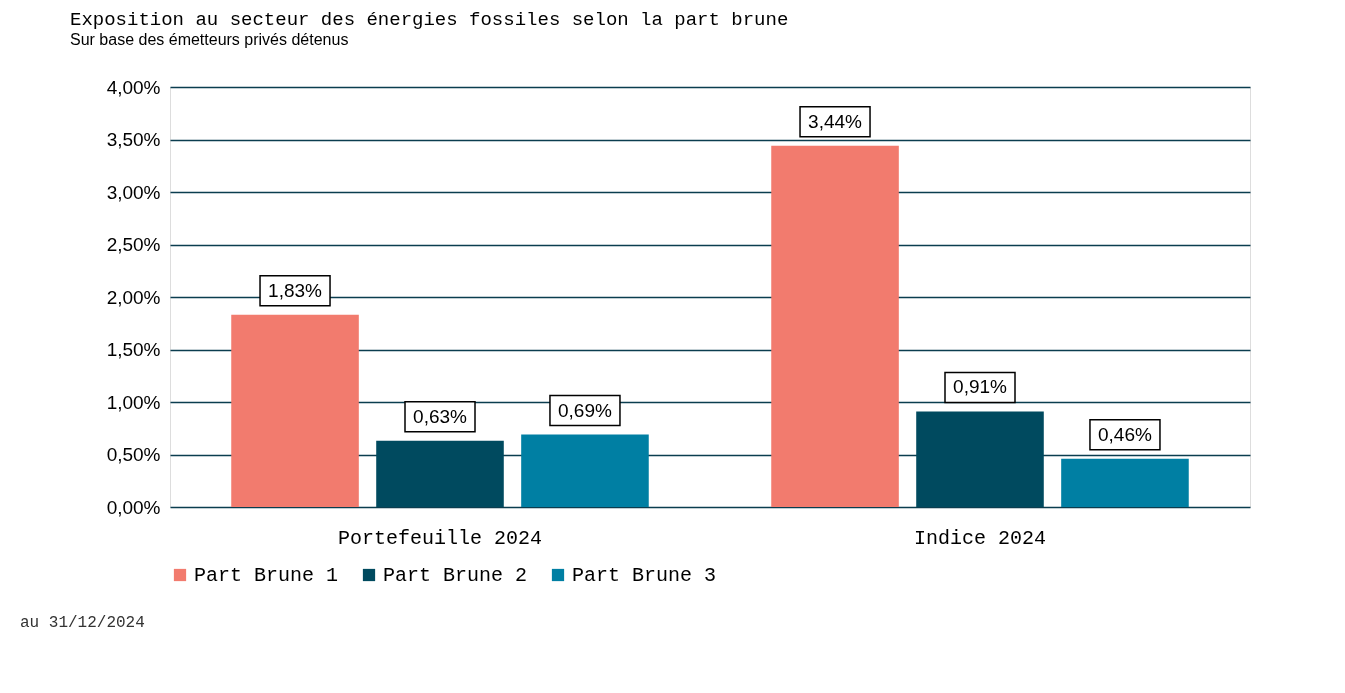 The image size is (1345, 693). What do you see at coordinates (644, 575) in the screenshot?
I see `legend-label: Part Brune 3` at bounding box center [644, 575].